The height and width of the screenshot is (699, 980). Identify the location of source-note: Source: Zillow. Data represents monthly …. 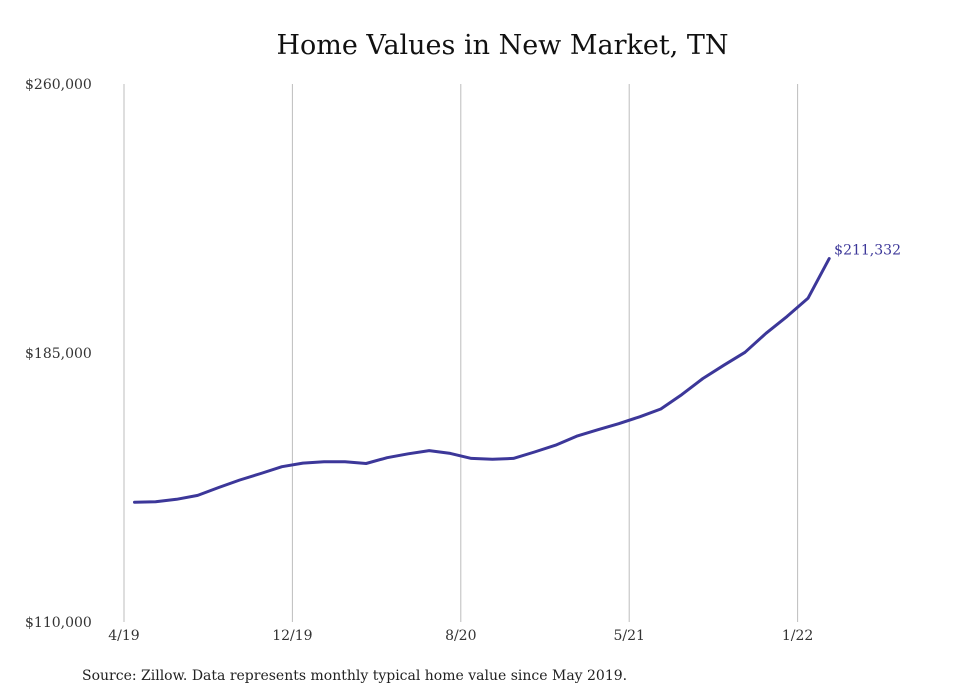
(355, 676).